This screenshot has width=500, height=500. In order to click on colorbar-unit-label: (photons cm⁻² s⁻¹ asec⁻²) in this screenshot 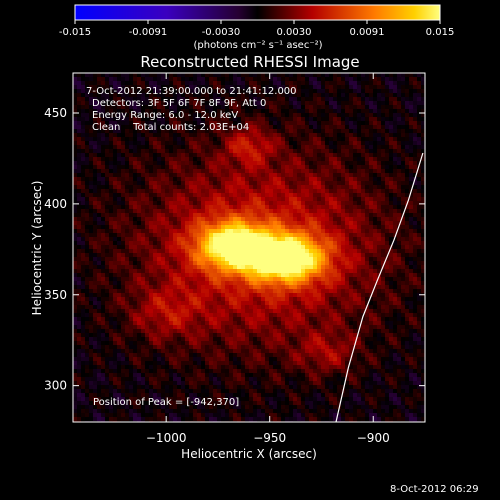, I will do `click(257, 45)`.